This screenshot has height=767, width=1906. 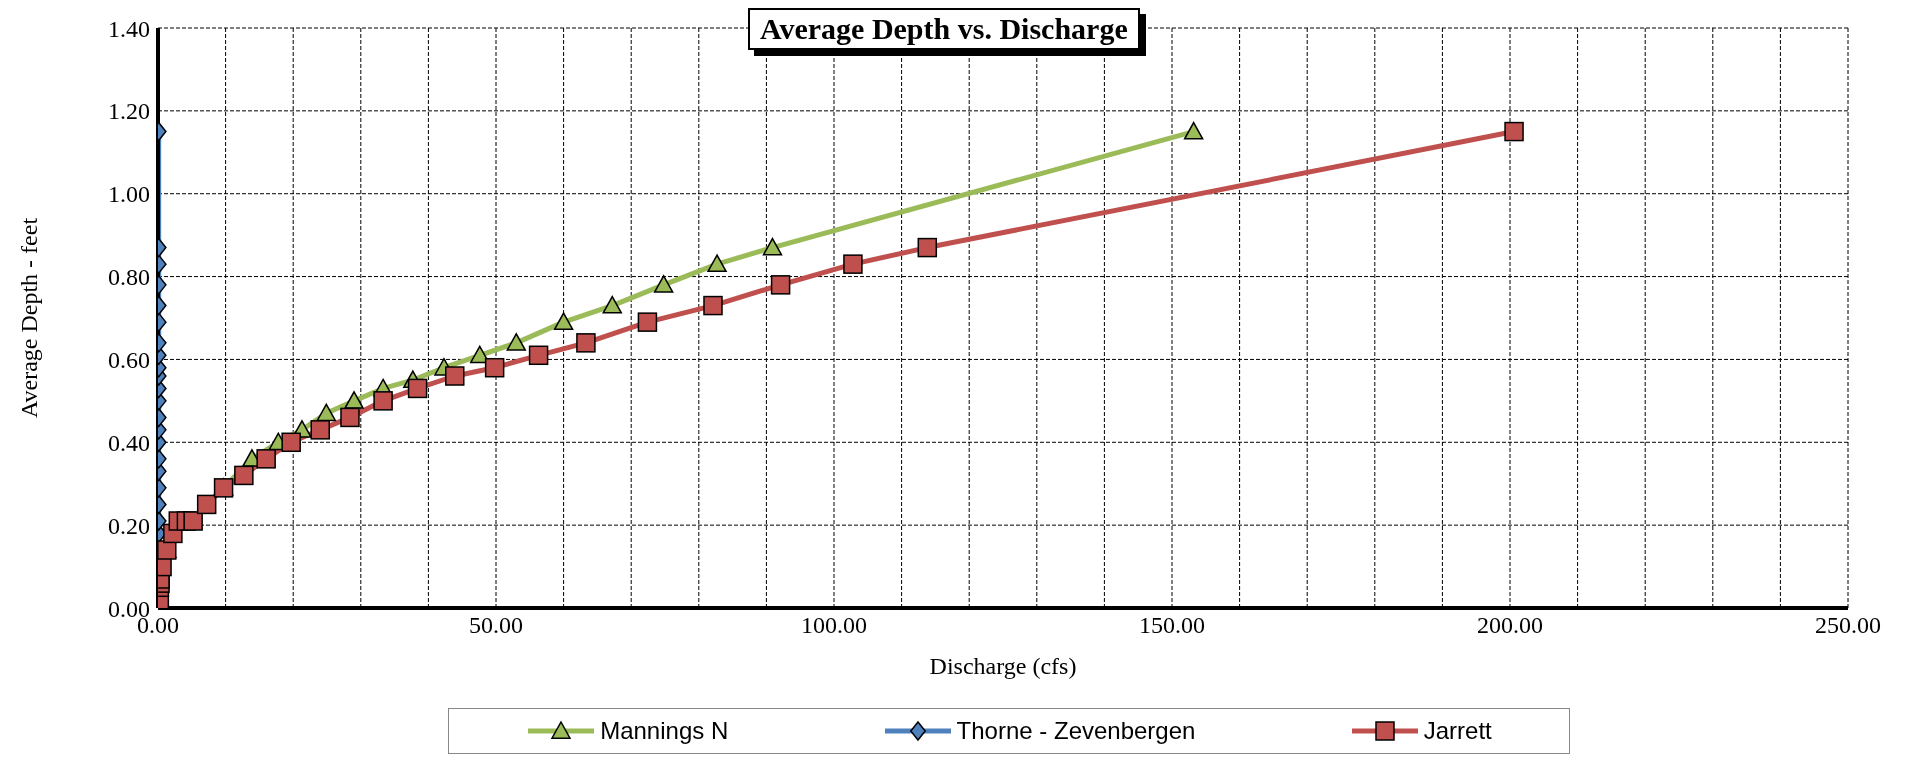 I want to click on y-tick-label: 0.80, so click(x=129, y=277).